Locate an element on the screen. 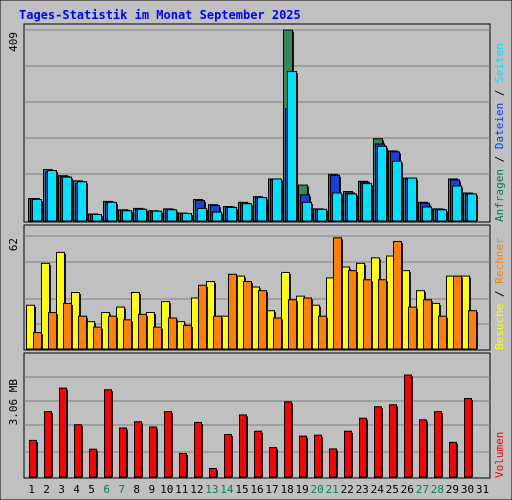 The image size is (512, 500). x-tick-label: 1 is located at coordinates (31, 489).